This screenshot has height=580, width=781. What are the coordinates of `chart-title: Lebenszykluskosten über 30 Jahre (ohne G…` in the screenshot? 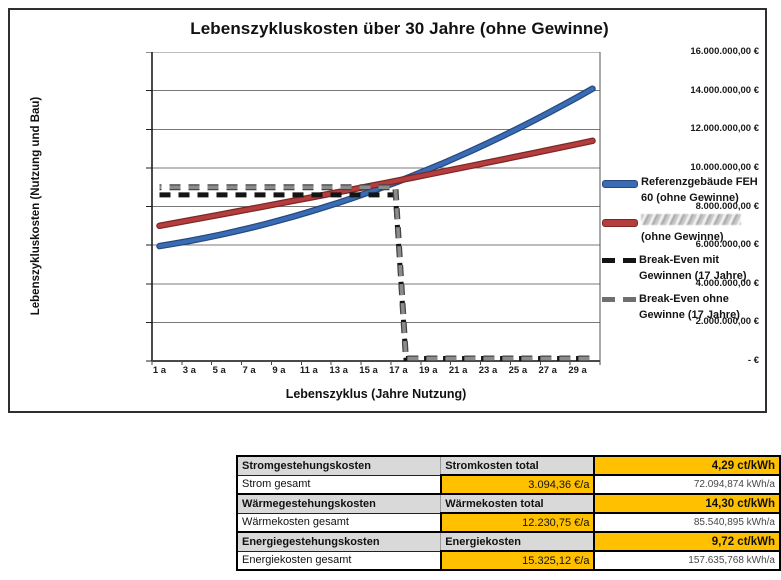 It's located at (399, 28).